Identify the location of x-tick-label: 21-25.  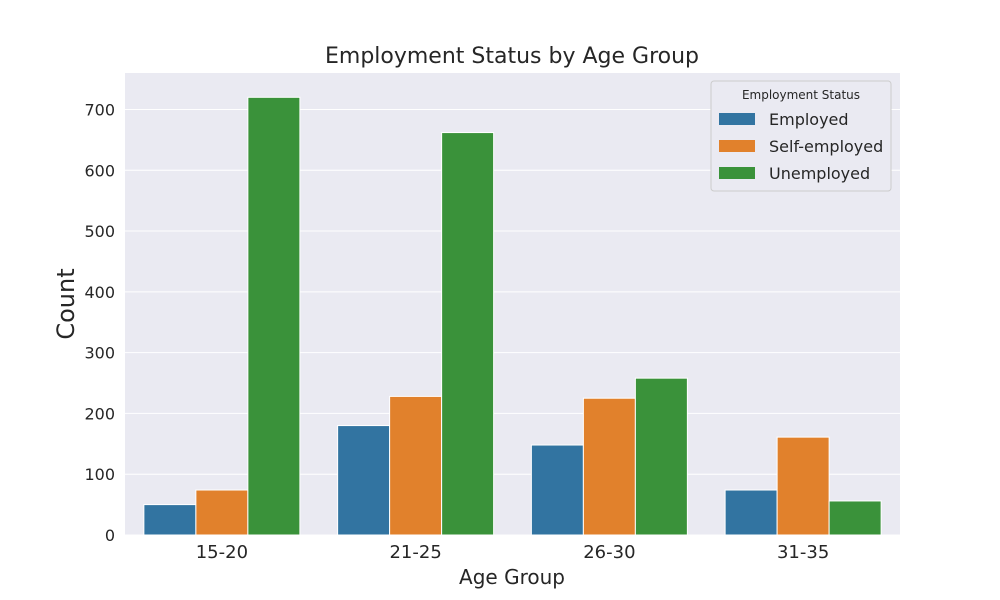
(415, 552).